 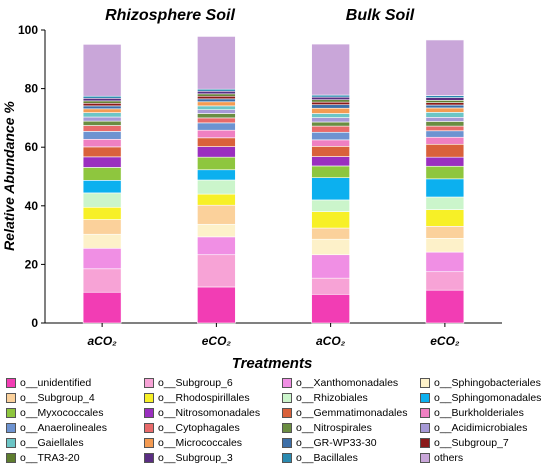 What do you see at coordinates (43, 458) in the screenshot?
I see `legend-item: o__TRA3-20` at bounding box center [43, 458].